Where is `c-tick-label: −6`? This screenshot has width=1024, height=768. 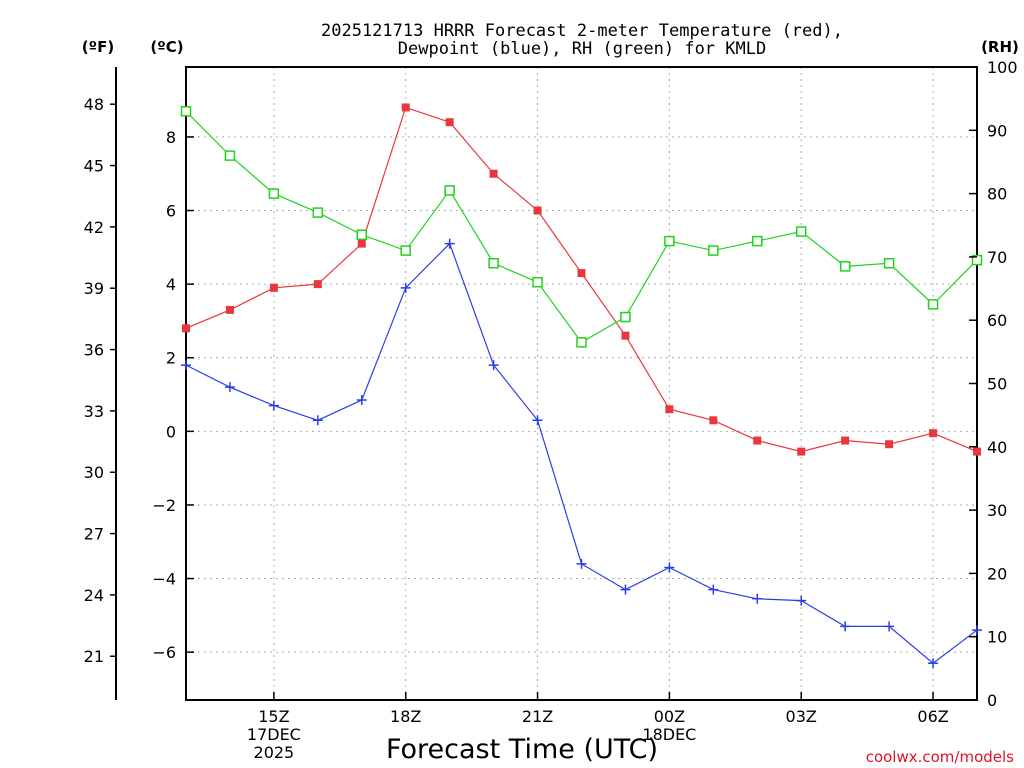
c-tick-label: −6 is located at coordinates (164, 652).